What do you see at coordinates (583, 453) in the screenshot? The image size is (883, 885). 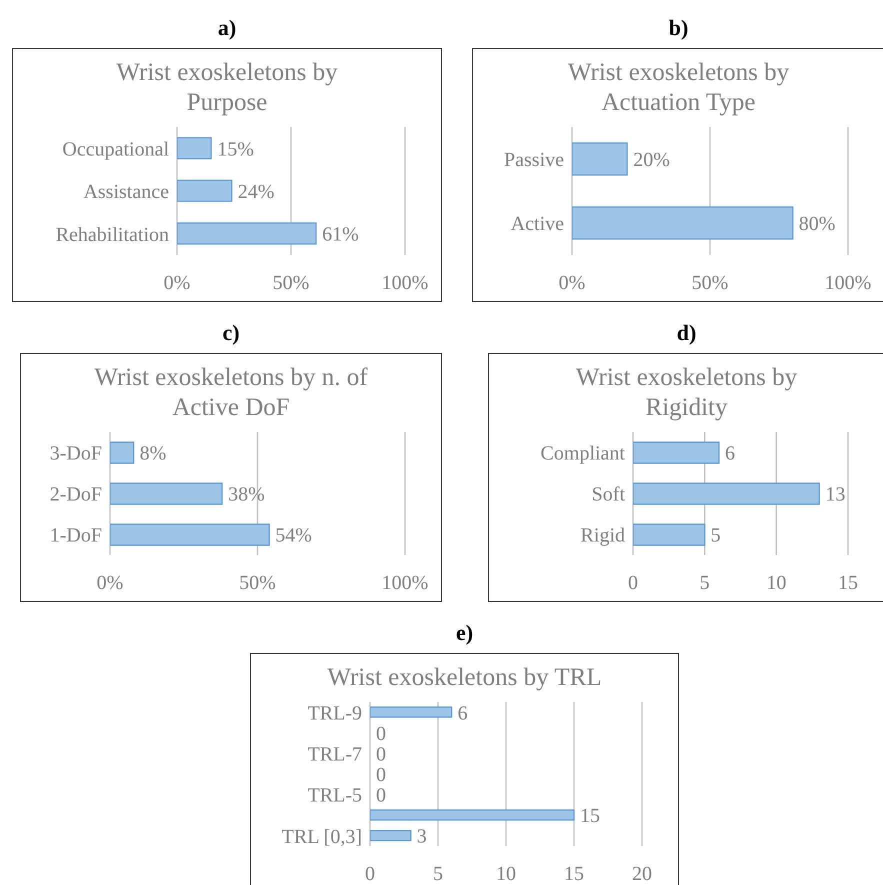 I see `y-tick-label: Compliant` at bounding box center [583, 453].